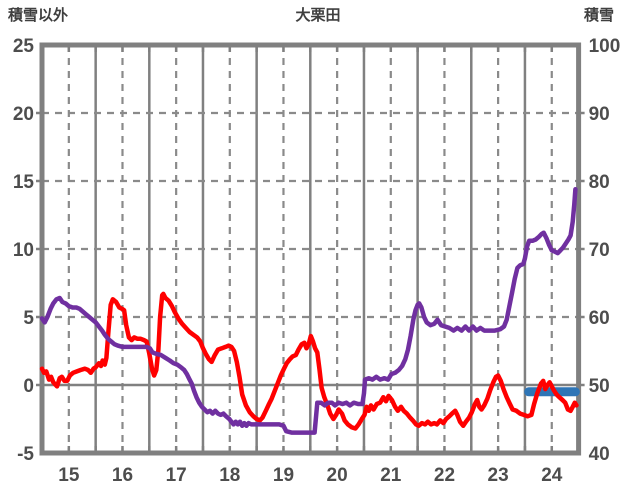 The image size is (636, 501). I want to click on right-axis-tick-label: 100, so click(605, 46).